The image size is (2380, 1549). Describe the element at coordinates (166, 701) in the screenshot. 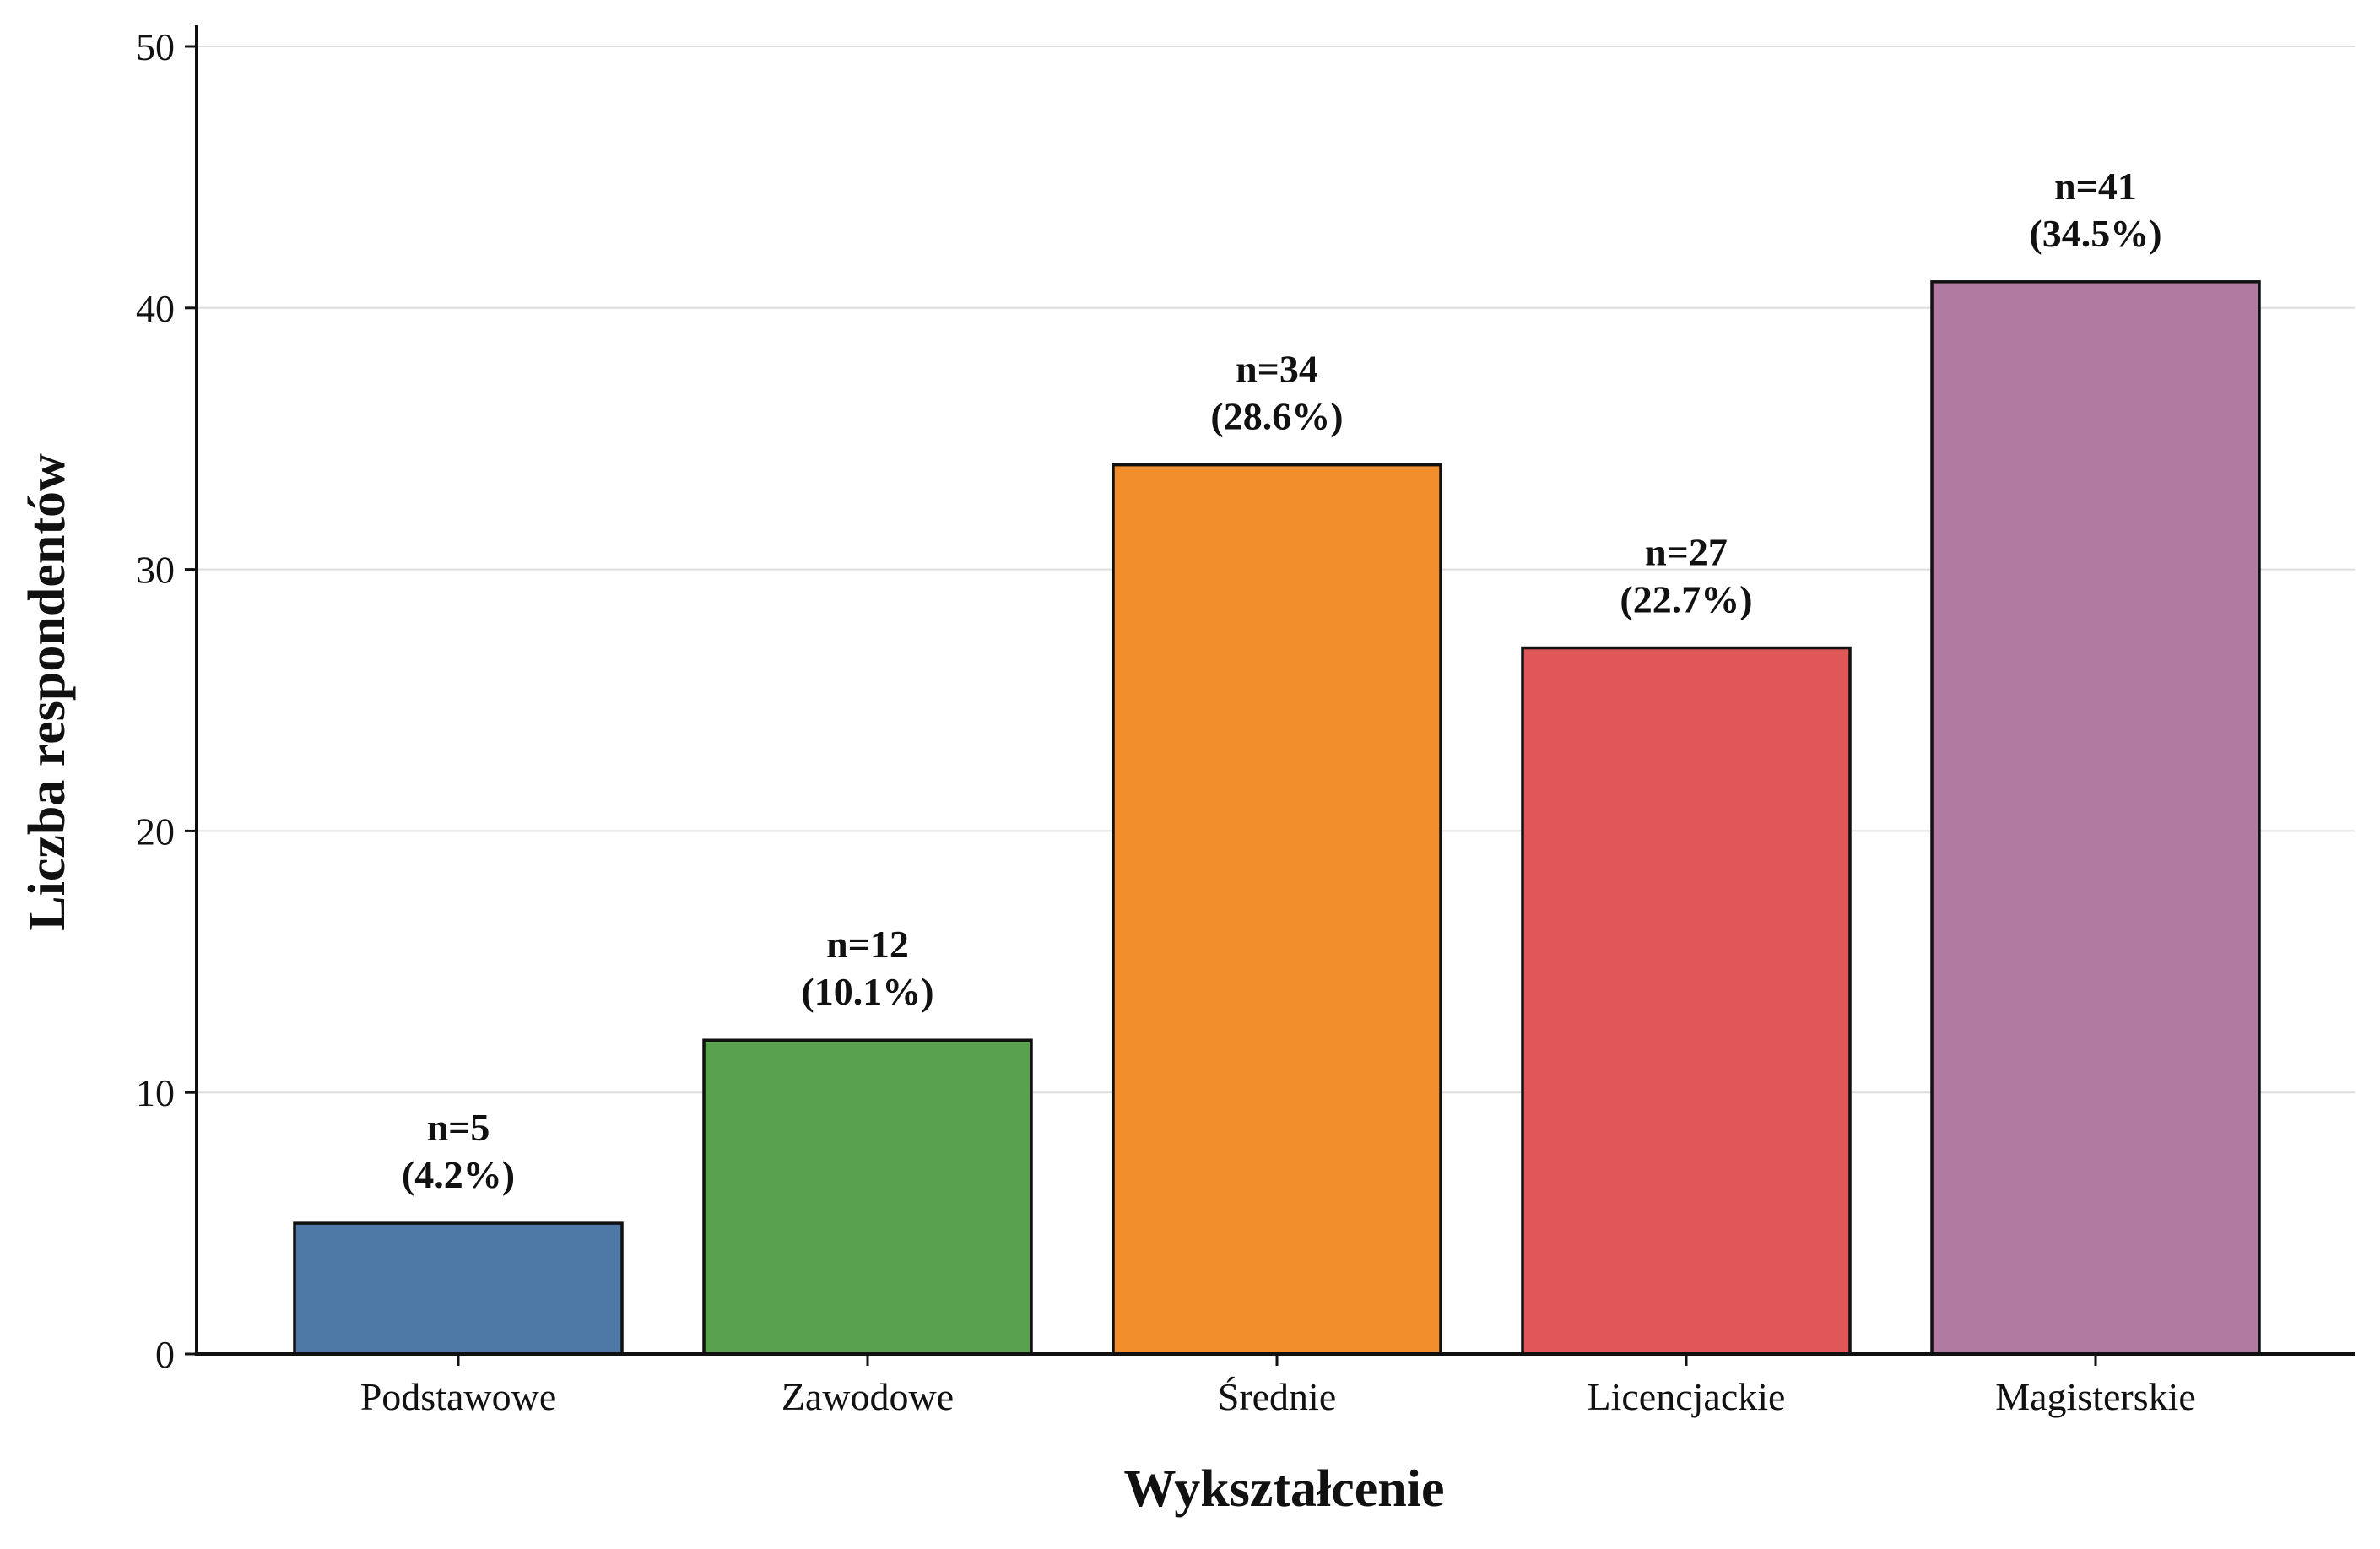

I see `y-ticks: 0 10 20 30 40 50` at that location.